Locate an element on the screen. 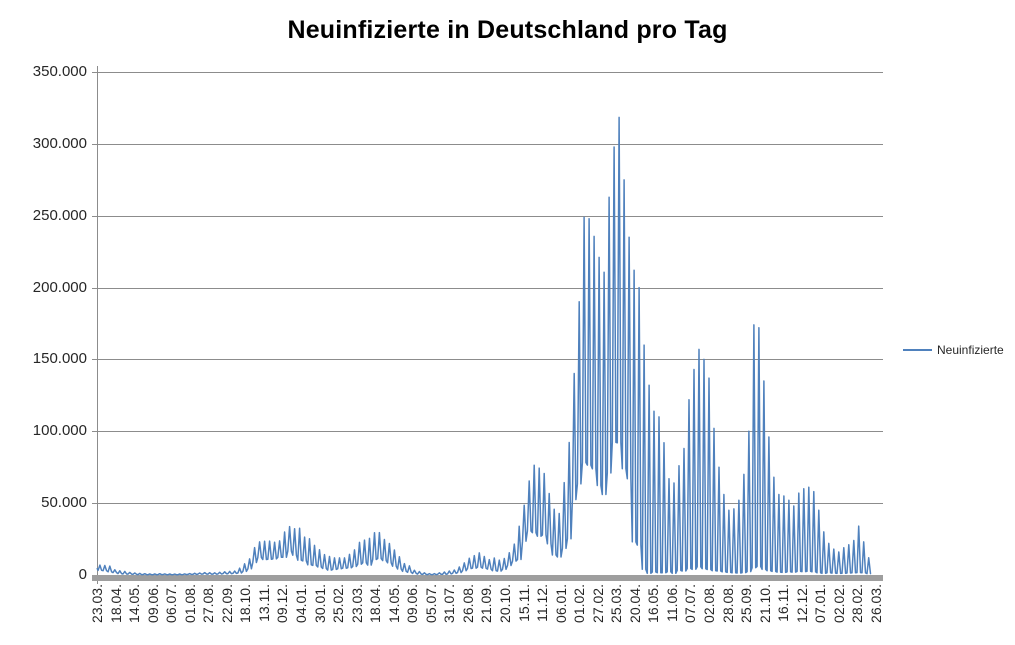  x-tick-label: 25.03. is located at coordinates (616, 603).